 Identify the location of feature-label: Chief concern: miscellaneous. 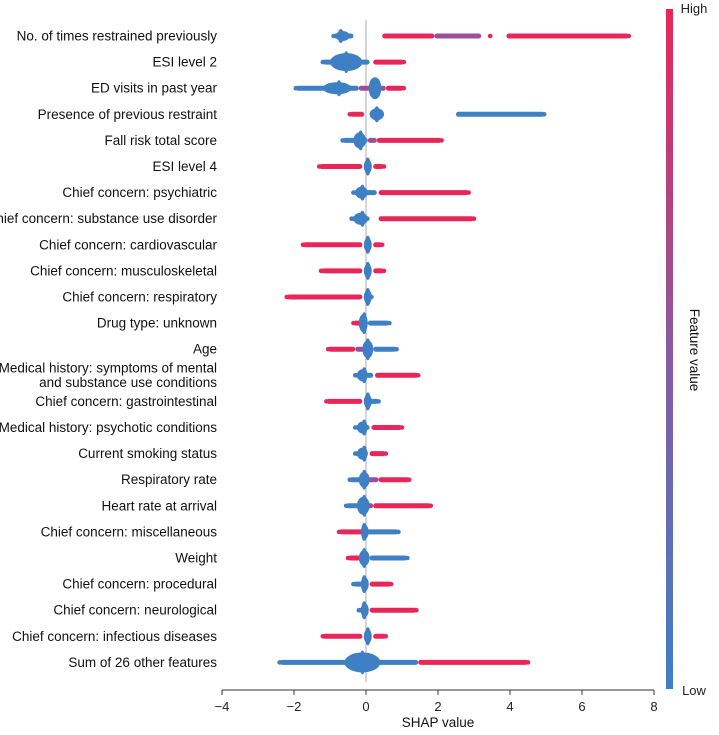
(129, 531).